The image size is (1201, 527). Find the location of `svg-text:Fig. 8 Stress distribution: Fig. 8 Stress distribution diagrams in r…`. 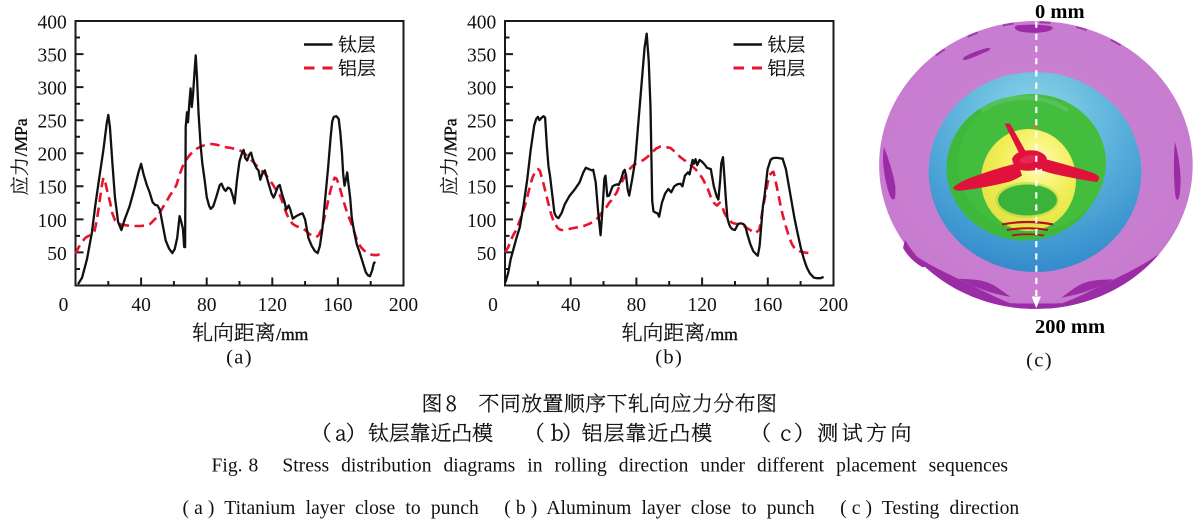

svg-text:Fig. 8 Stress distribution: Fig. 8 Stress distribution diagrams in r… is located at coordinates (610, 466).